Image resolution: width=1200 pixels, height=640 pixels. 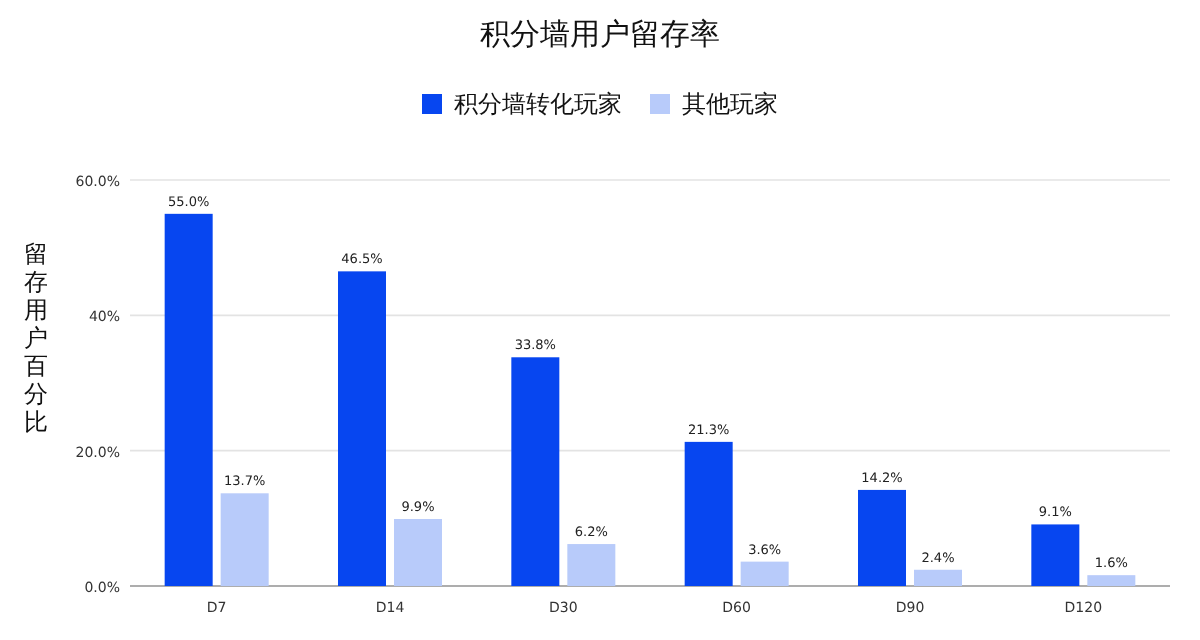 I want to click on chart-title: 积分墙用户留存率, so click(x=600, y=34).